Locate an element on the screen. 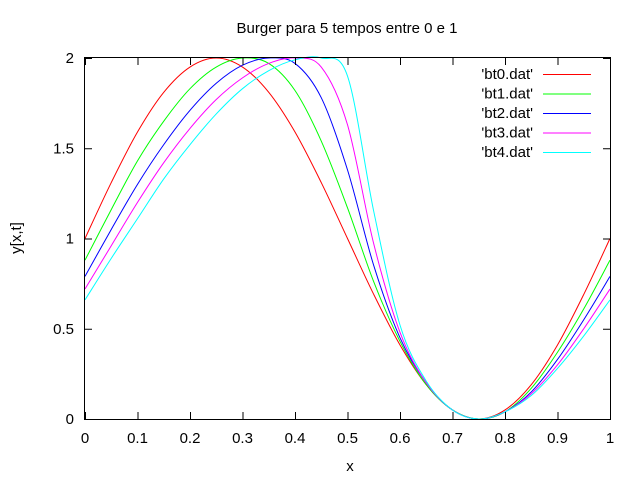 Image resolution: width=640 pixels, height=480 pixels. legend-label: 'bt1.dat' is located at coordinates (507, 94).